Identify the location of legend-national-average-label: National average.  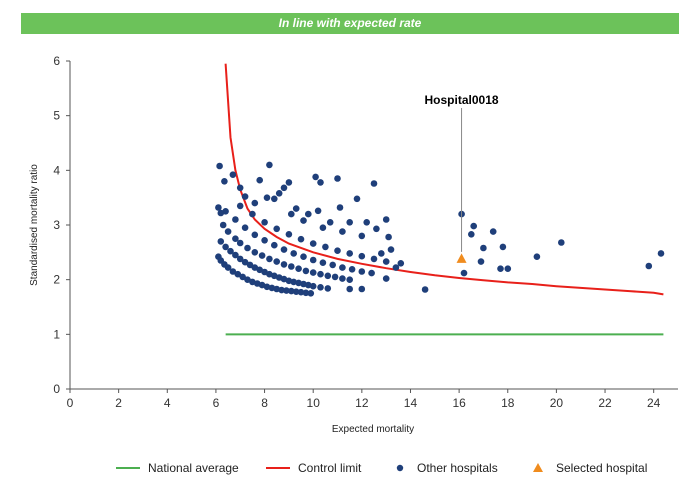
(193, 468).